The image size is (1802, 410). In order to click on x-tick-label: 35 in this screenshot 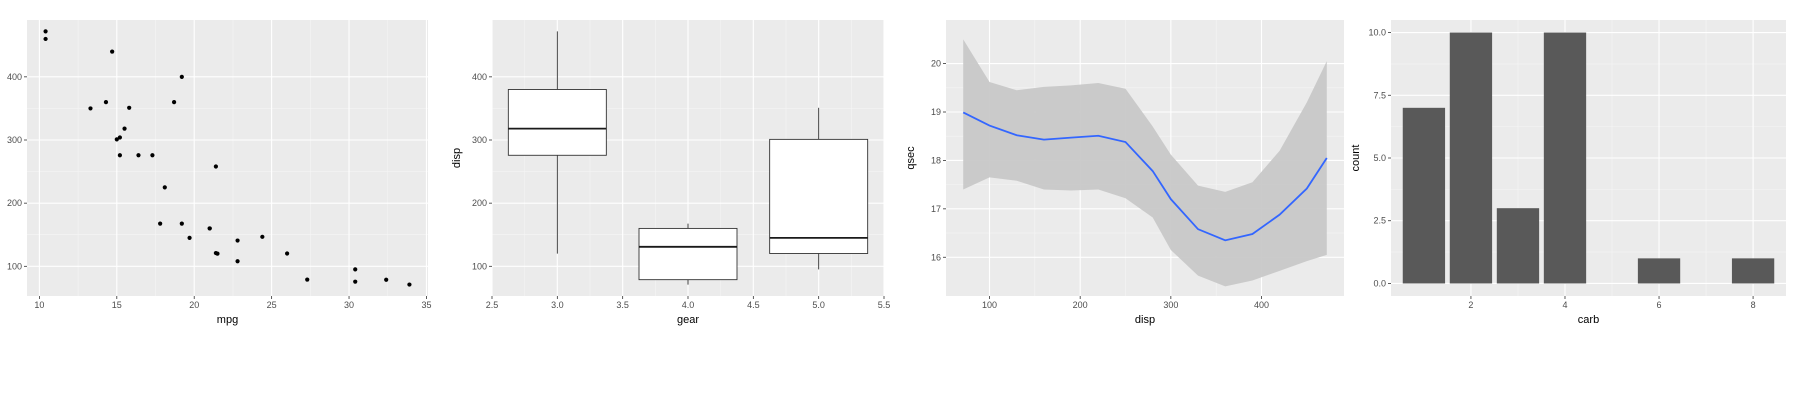, I will do `click(426, 305)`.